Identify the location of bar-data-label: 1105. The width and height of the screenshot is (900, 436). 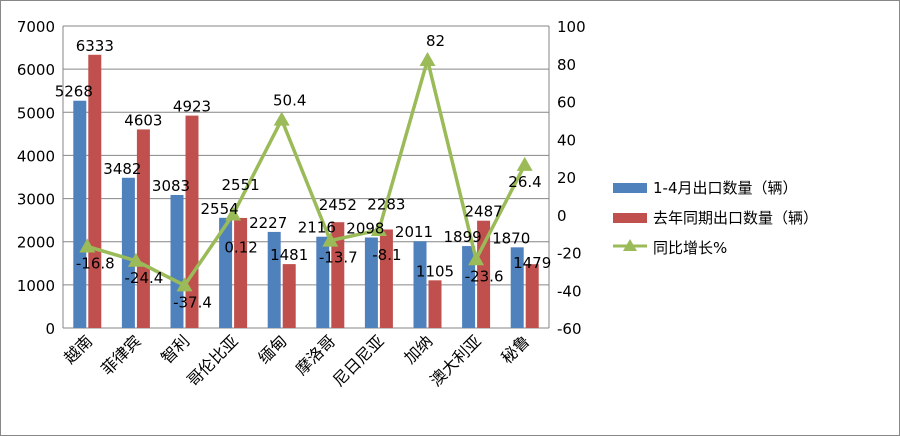
(435, 271).